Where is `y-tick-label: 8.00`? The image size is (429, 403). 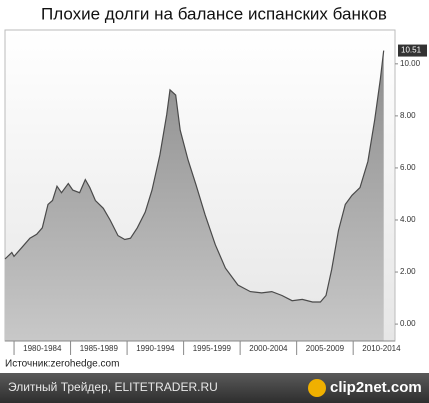 y-tick-label: 8.00 is located at coordinates (408, 115).